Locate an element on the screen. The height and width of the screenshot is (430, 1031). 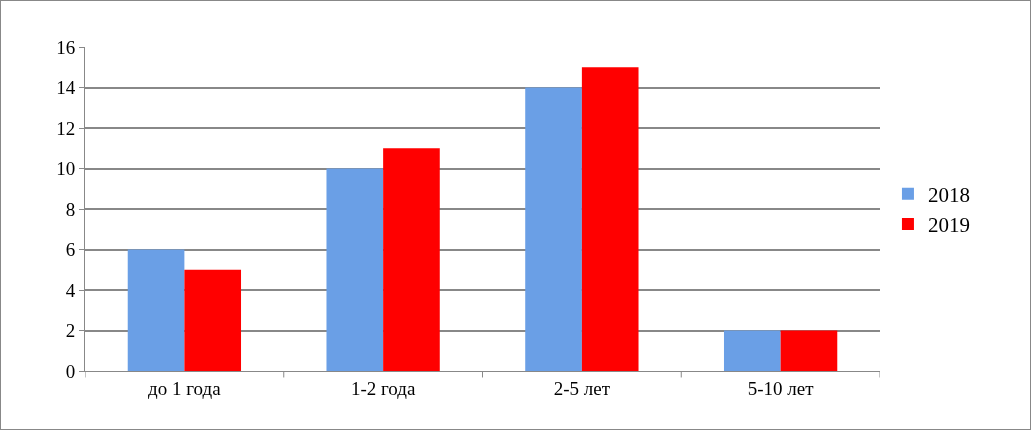
y-tick-label: 10 is located at coordinates (66, 169).